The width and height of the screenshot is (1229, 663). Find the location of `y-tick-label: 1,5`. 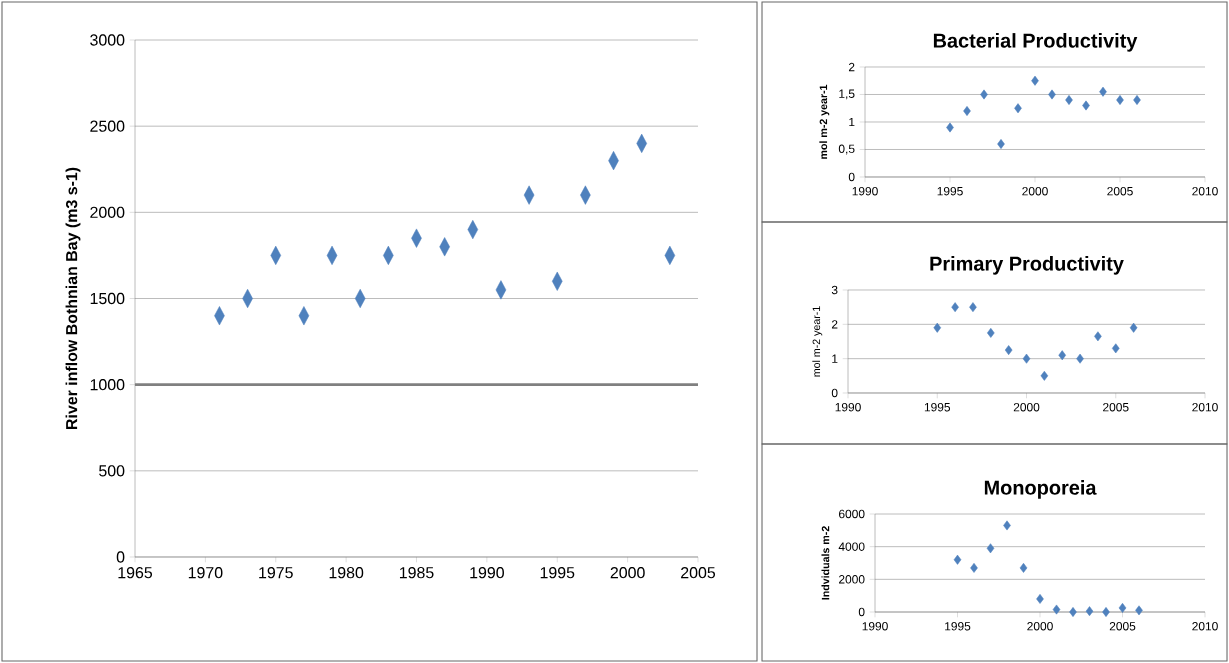

y-tick-label: 1,5 is located at coordinates (847, 94).